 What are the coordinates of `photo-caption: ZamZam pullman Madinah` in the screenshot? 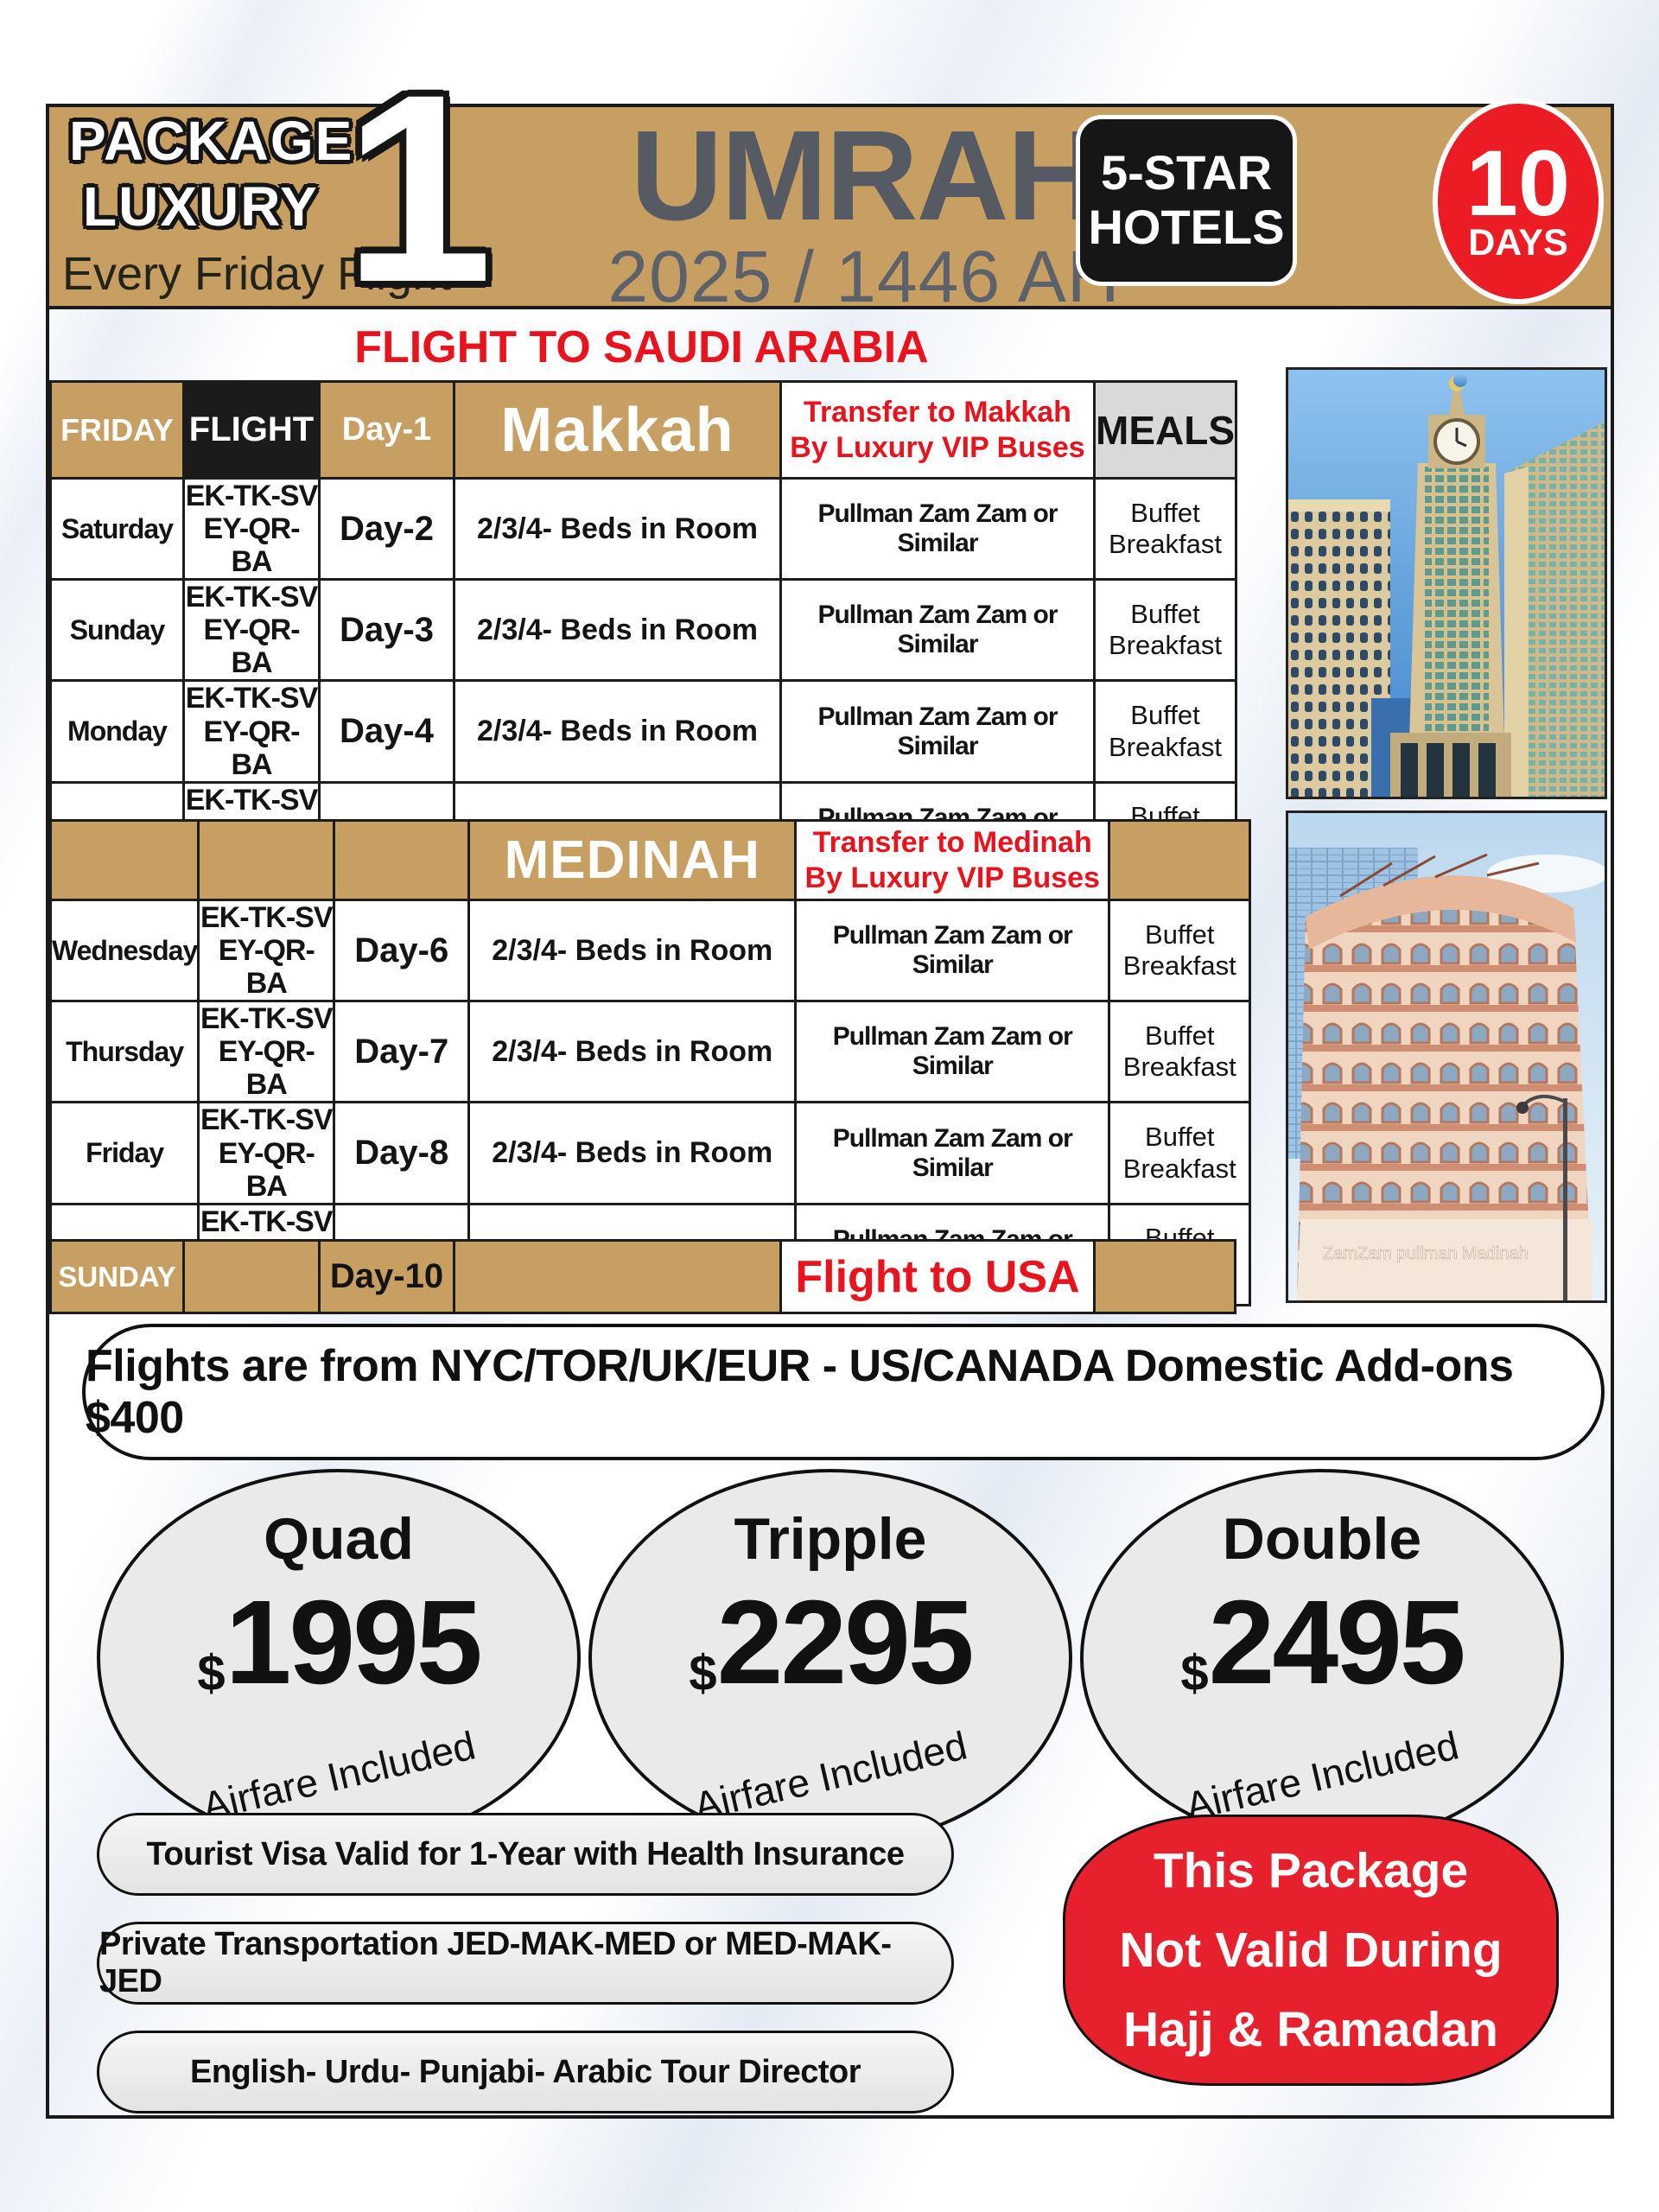 It's located at (1426, 1253).